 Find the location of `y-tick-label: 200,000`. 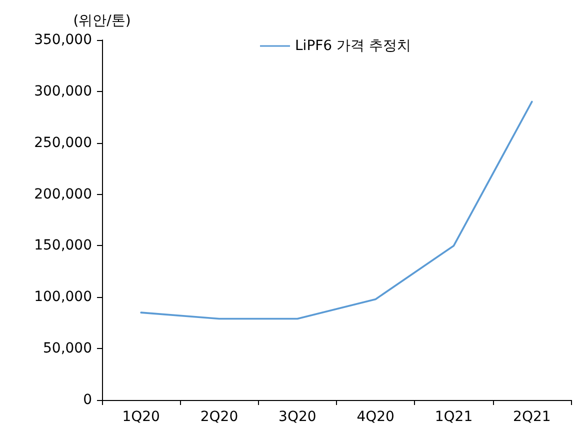

y-tick-label: 200,000 is located at coordinates (63, 194).